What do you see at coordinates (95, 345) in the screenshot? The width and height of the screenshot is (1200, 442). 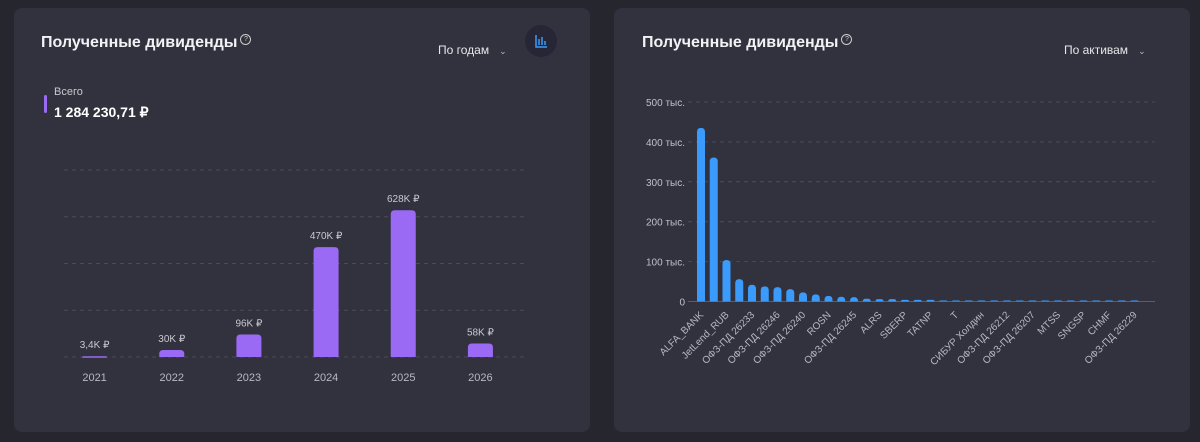 I see `data-label: 3,4K ₽` at bounding box center [95, 345].